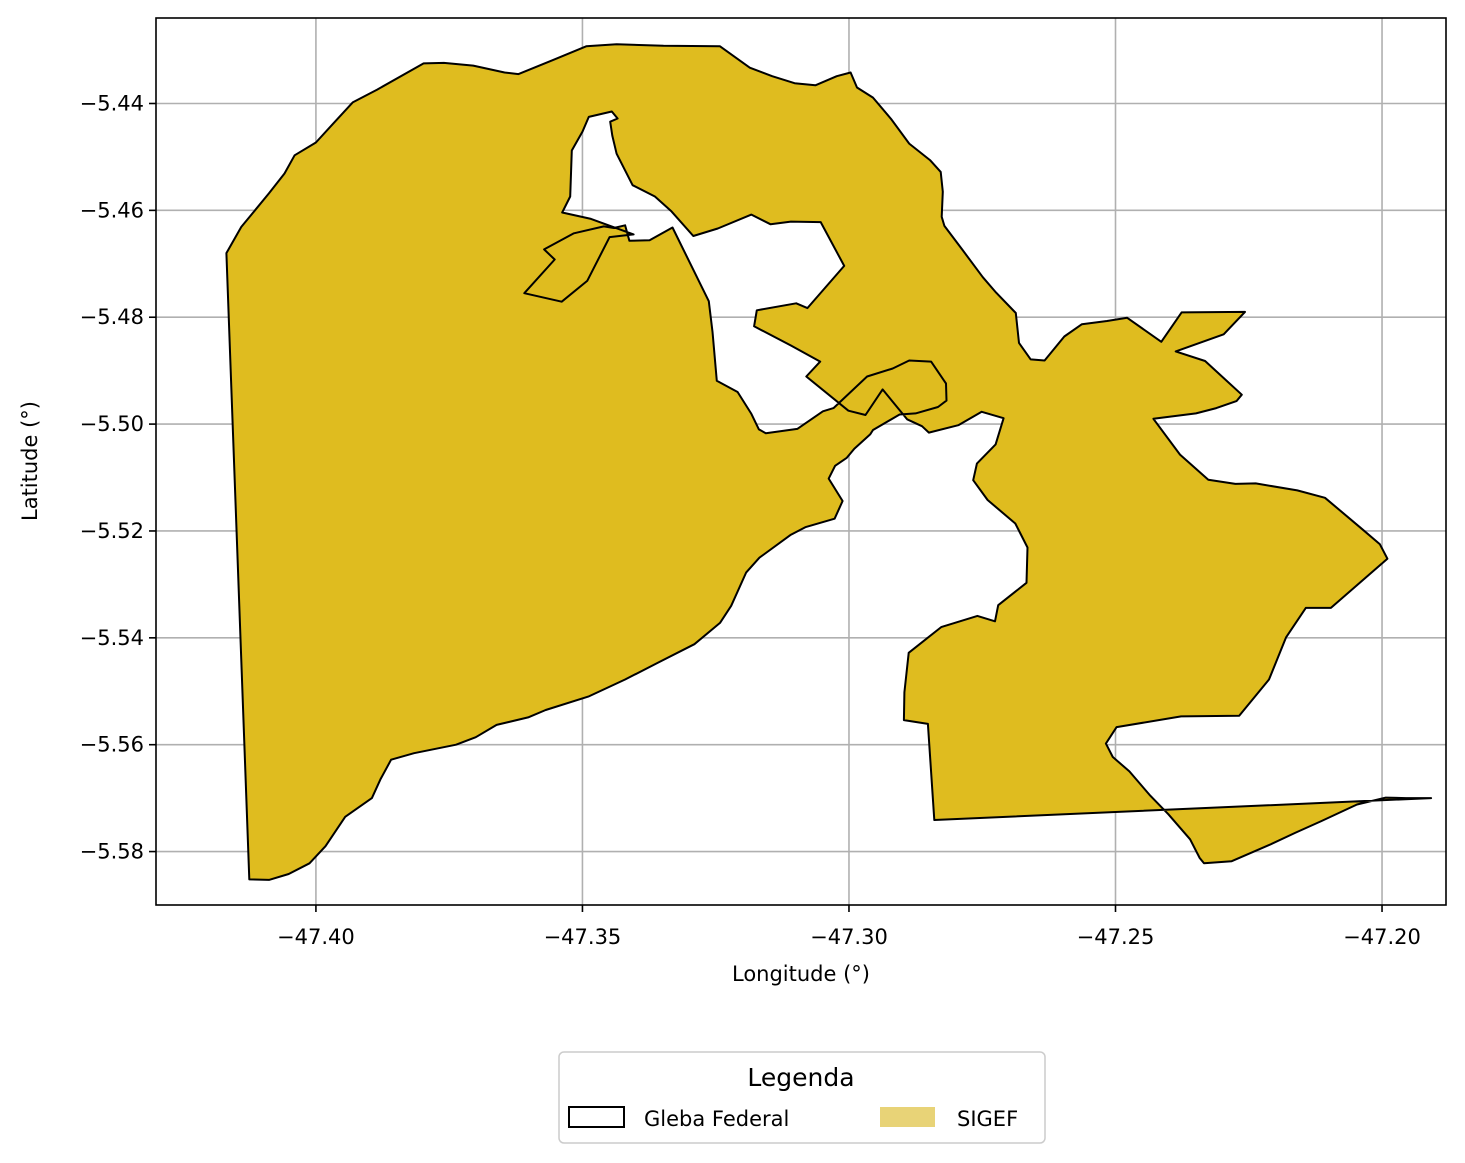  What do you see at coordinates (716, 1119) in the screenshot?
I see `legend-gleba-federal-label: Gleba Federal` at bounding box center [716, 1119].